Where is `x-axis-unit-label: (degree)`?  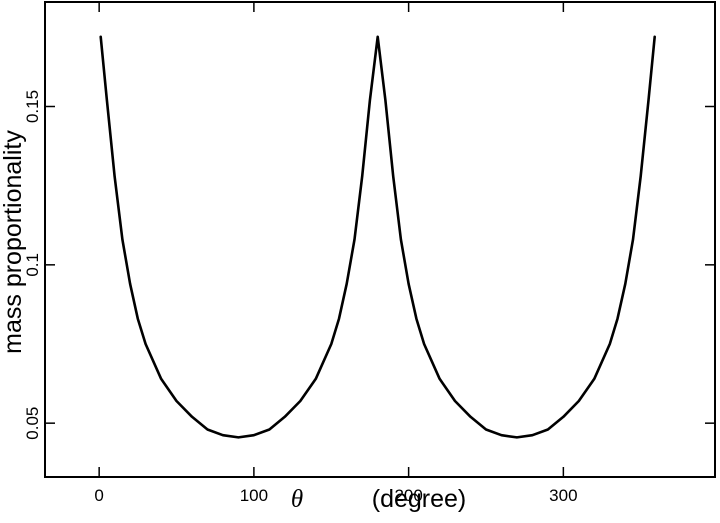 x-axis-unit-label: (degree) is located at coordinates (419, 499).